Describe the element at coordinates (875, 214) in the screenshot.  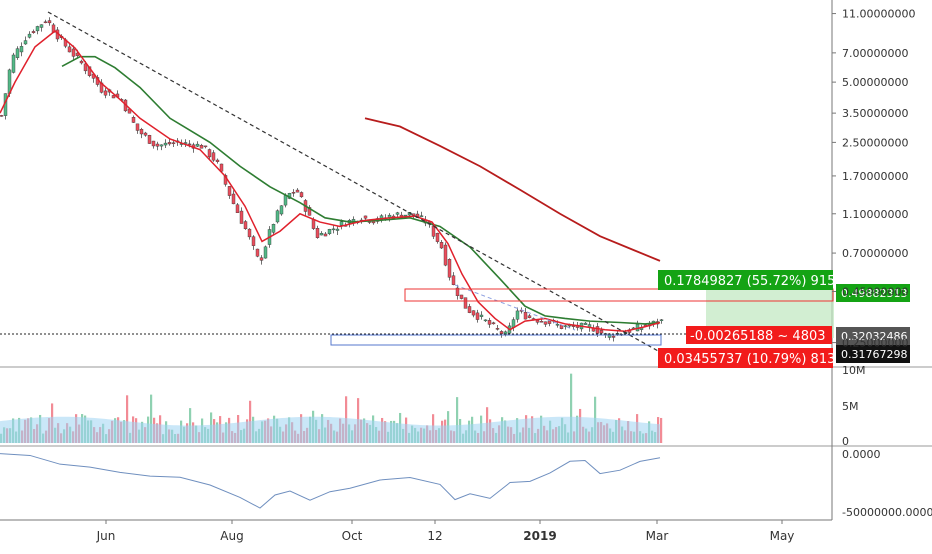
I see `price-tick-label: 1.10000000` at that location.